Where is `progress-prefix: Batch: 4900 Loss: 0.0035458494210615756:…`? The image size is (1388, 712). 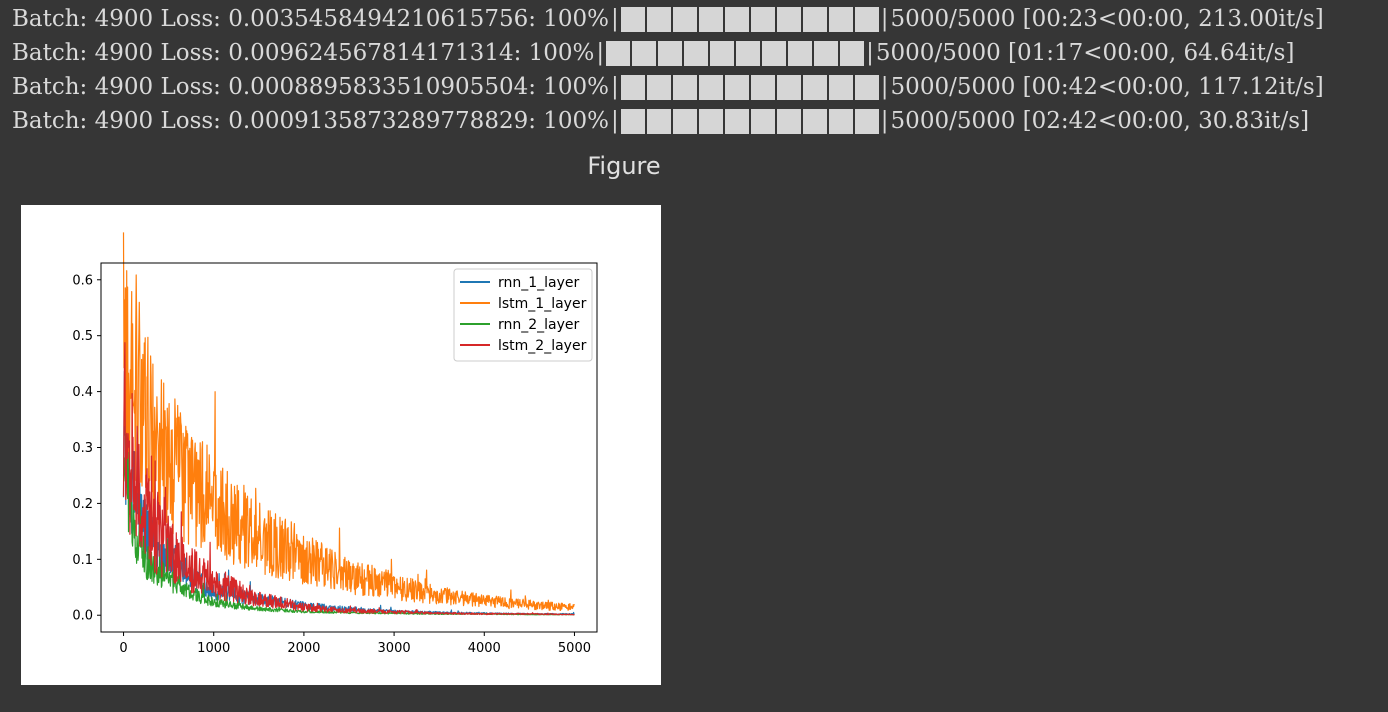
progress-prefix: Batch: 4900 Loss: 0.0035458494210615756:… is located at coordinates (311, 19).